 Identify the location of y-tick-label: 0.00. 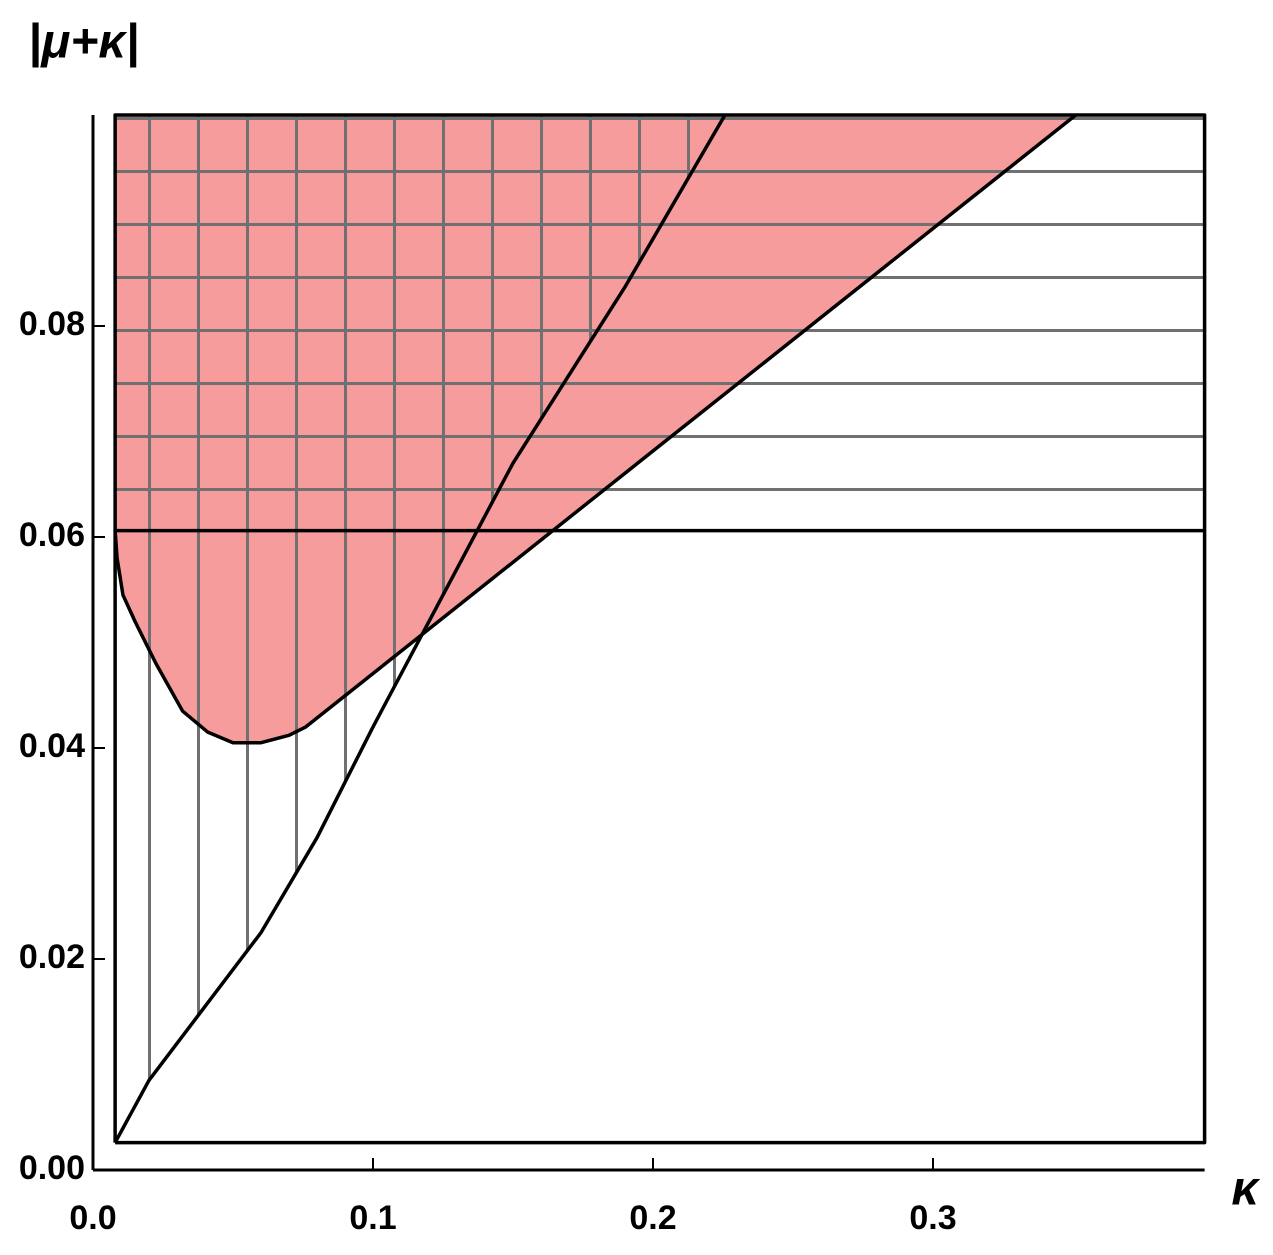
(52, 1168).